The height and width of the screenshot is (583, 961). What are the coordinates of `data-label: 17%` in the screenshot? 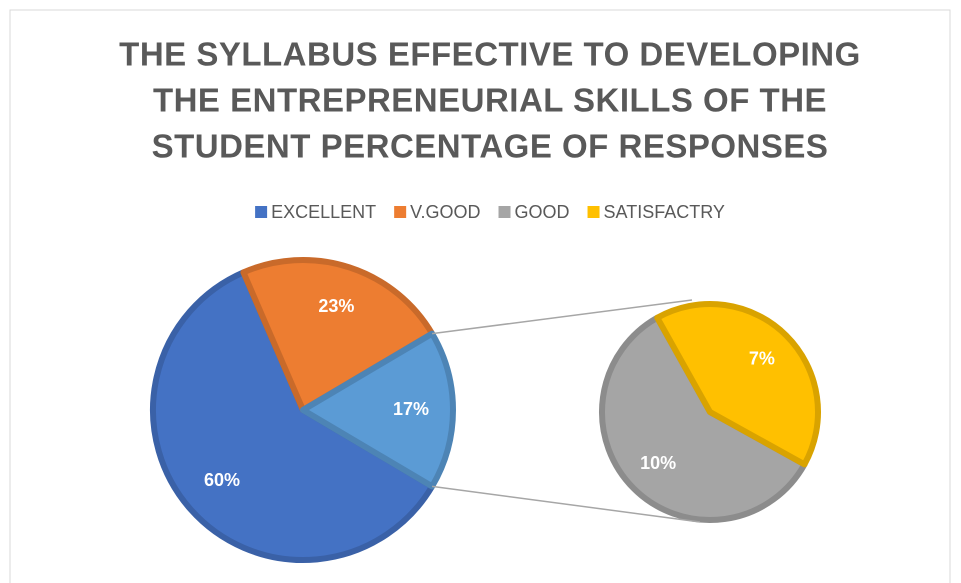 It's located at (411, 409).